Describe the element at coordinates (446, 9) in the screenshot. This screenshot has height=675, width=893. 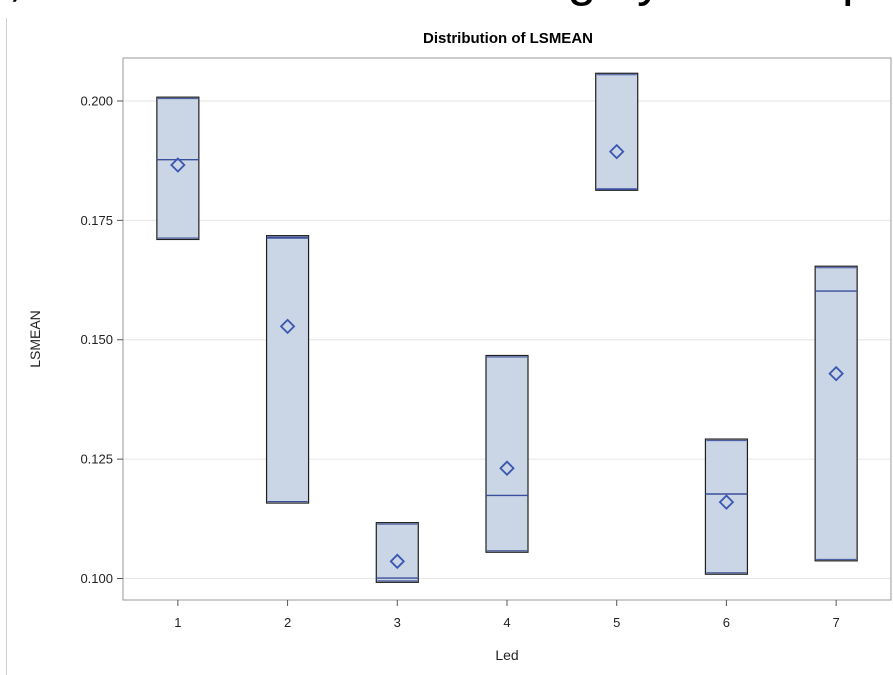
I see `clipped-top-text: , ighly p` at that location.